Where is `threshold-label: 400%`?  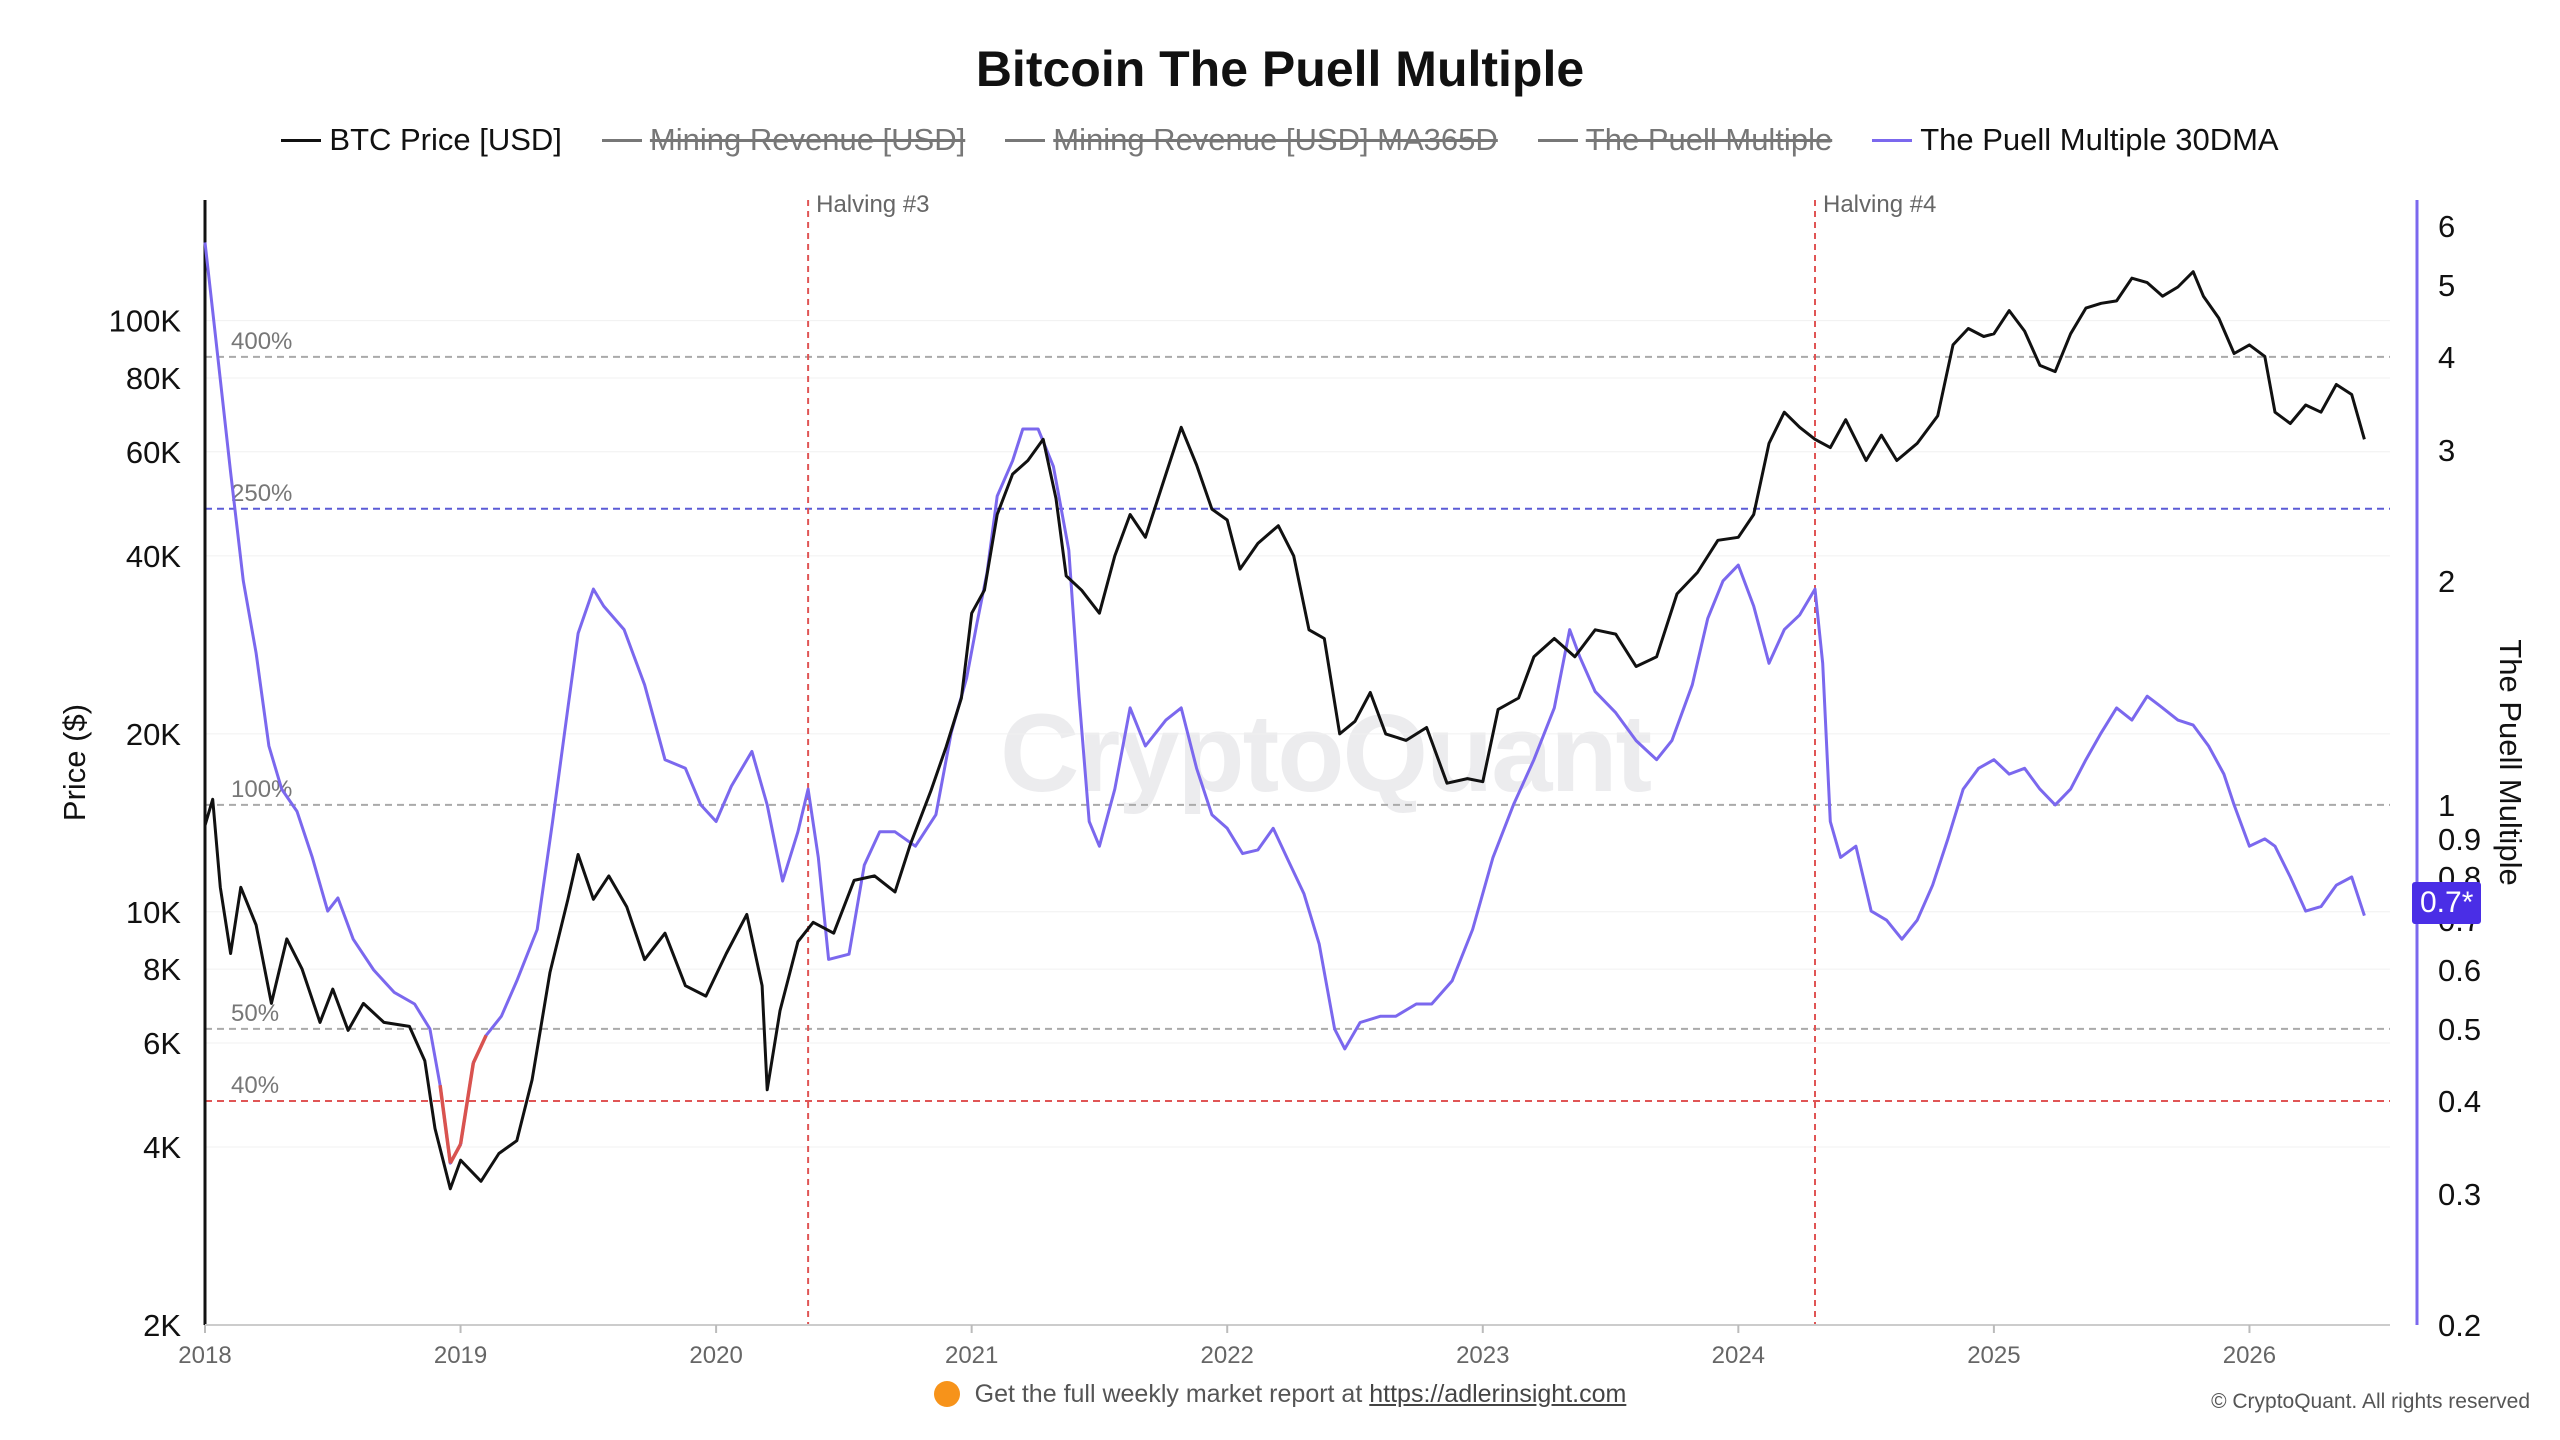
threshold-label: 400% is located at coordinates (261, 341).